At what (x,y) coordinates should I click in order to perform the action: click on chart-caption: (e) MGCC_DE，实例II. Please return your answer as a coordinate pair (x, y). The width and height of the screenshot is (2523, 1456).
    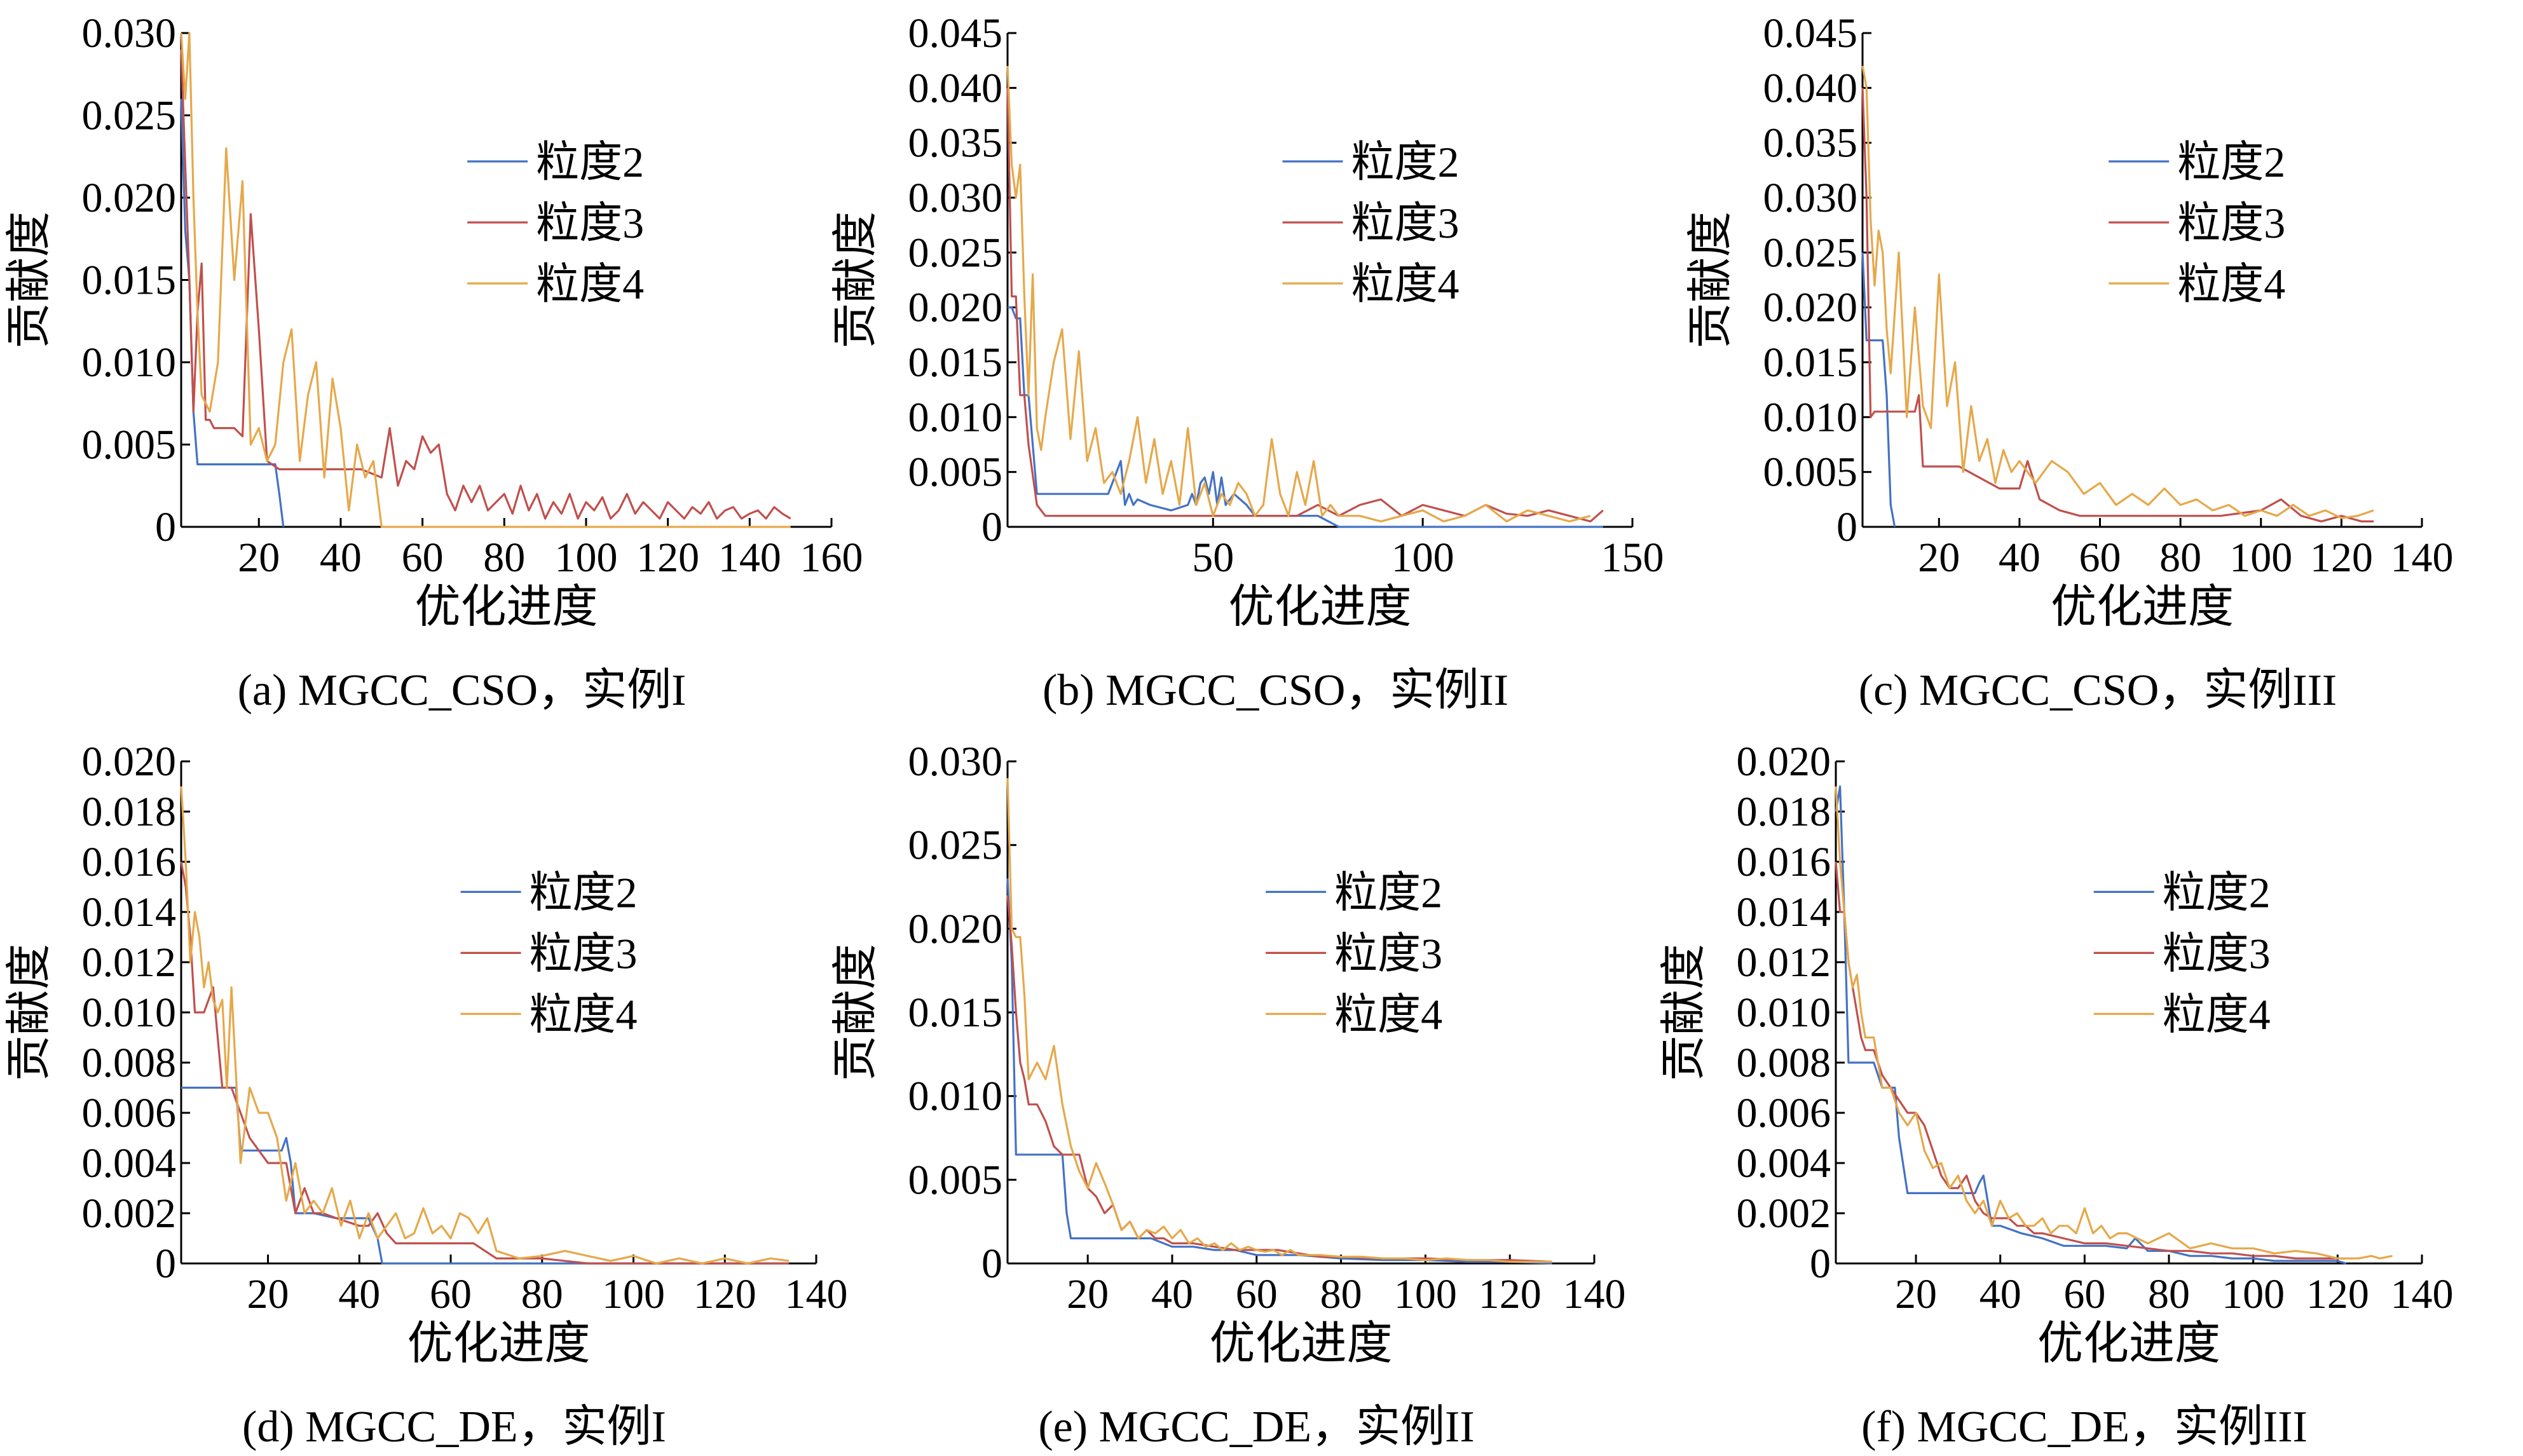
    Looking at the image, I should click on (1256, 1427).